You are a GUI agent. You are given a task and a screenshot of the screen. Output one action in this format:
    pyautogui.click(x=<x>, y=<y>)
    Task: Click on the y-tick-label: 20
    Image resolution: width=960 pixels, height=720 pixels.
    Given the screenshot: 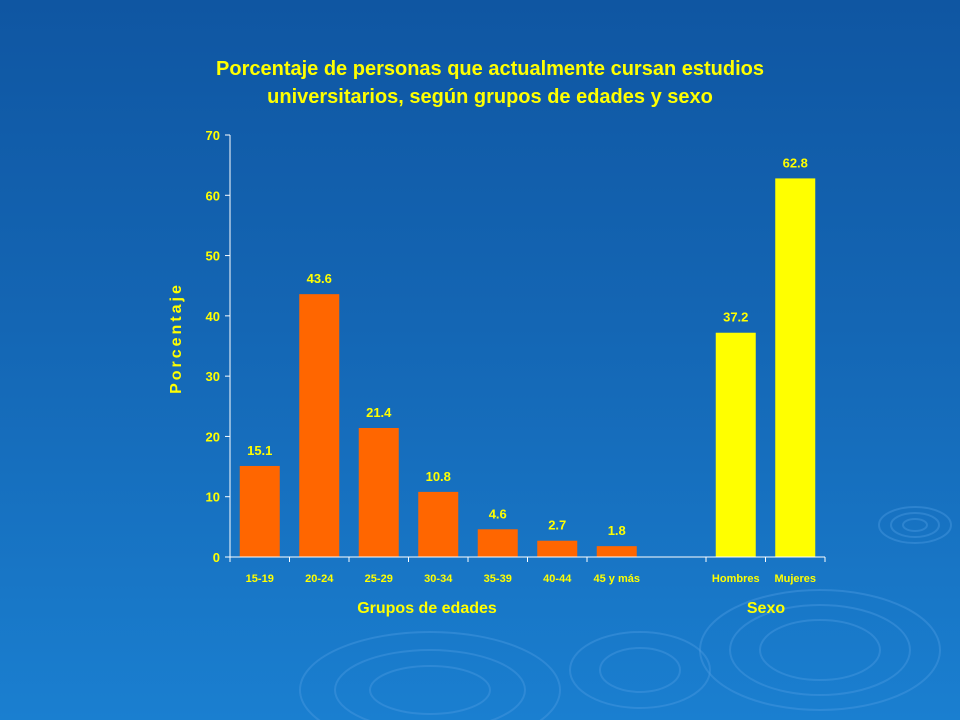 What is the action you would take?
    pyautogui.click(x=213, y=436)
    